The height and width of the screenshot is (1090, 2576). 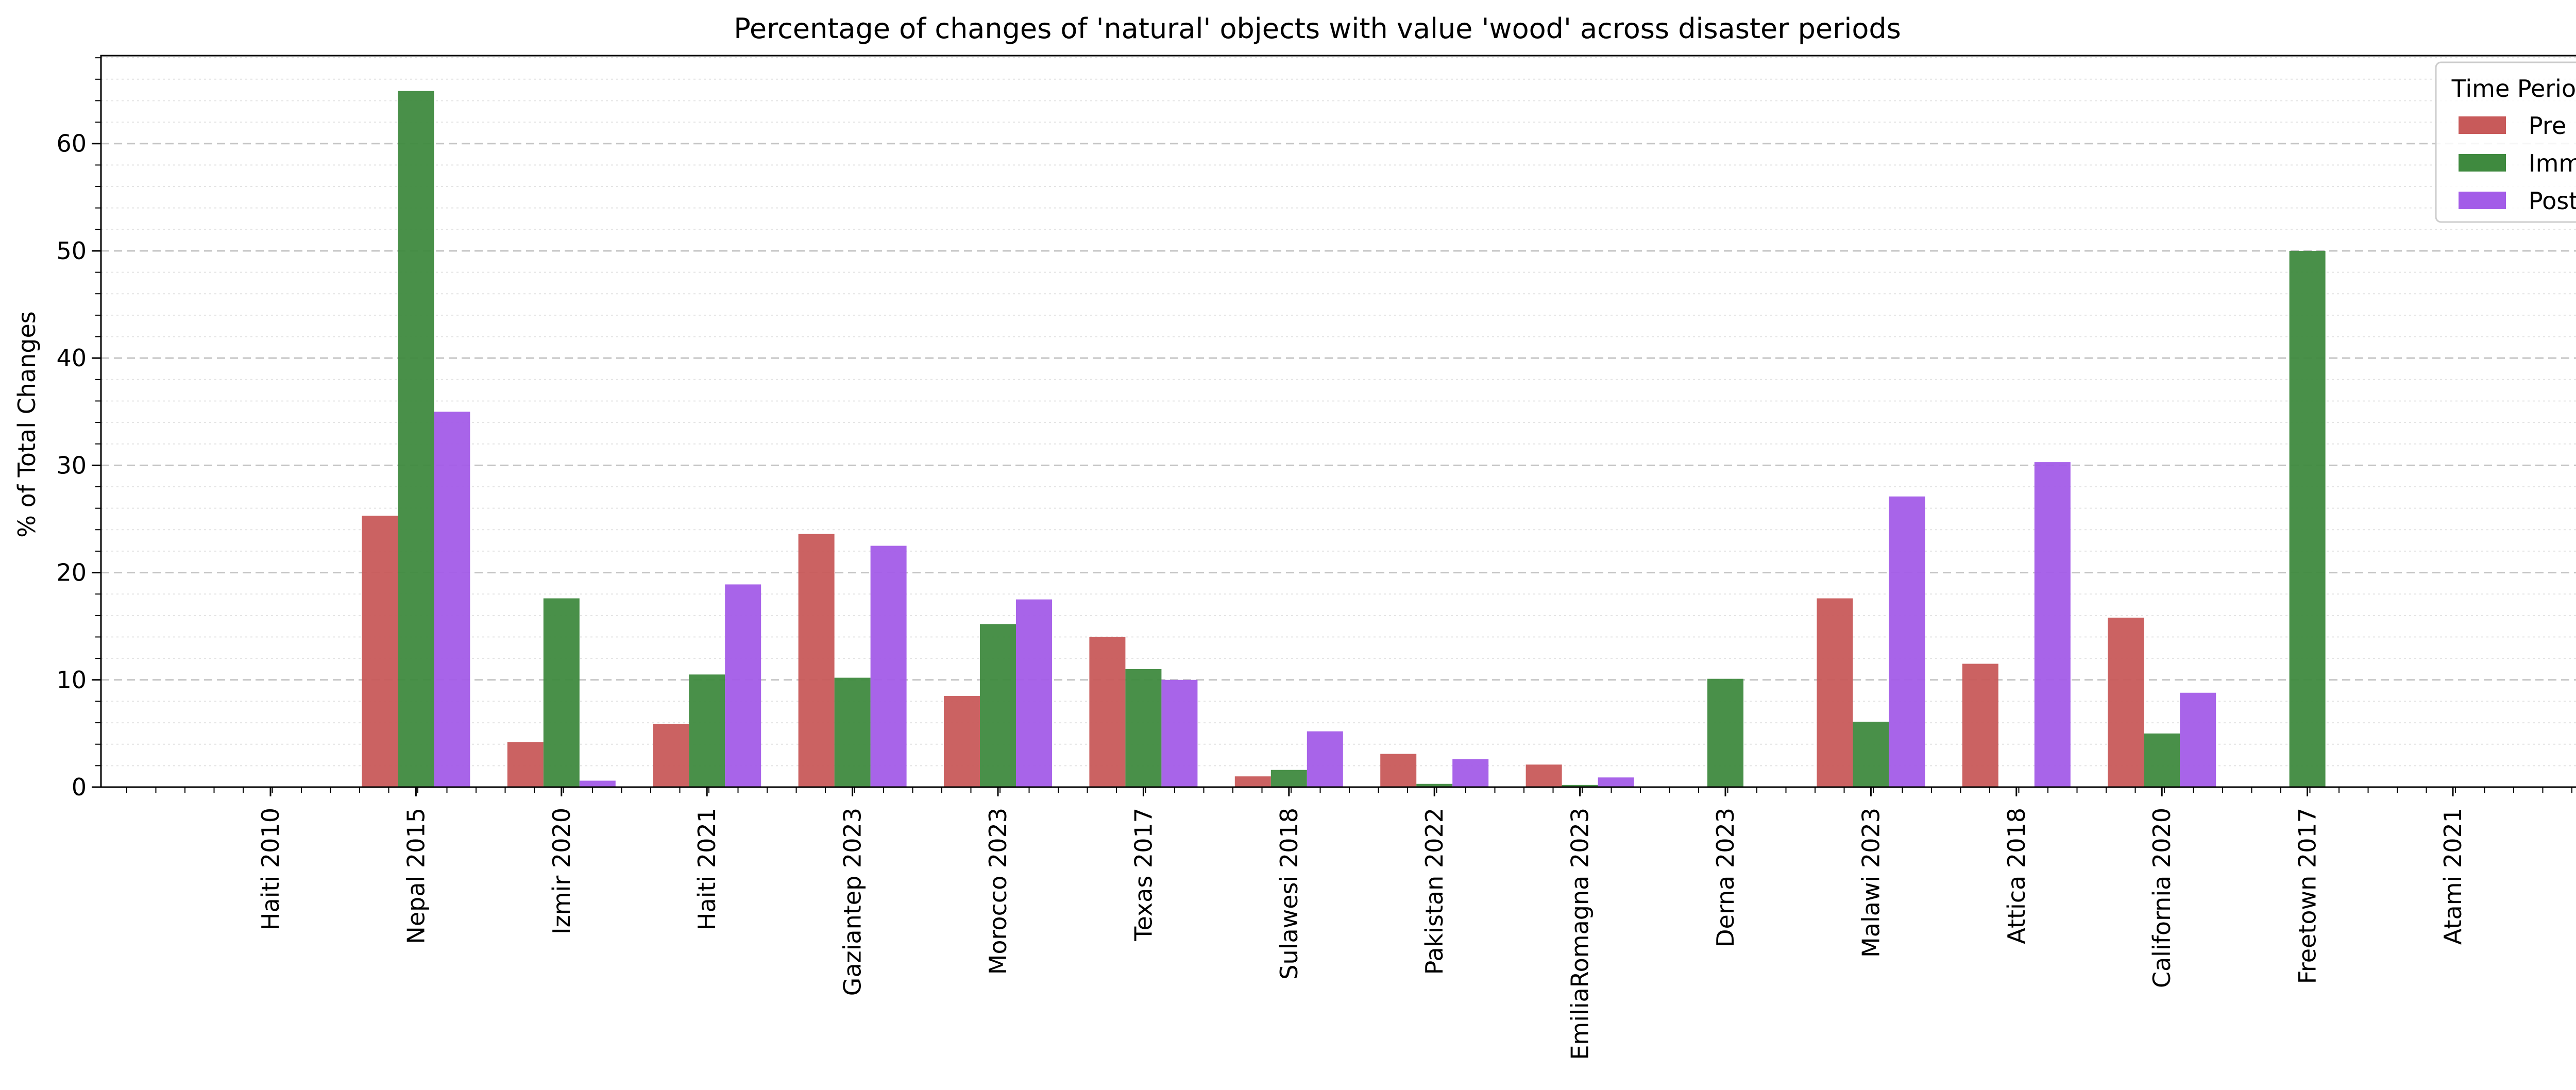 What do you see at coordinates (2162, 898) in the screenshot?
I see `x-tick-label: California 2020` at bounding box center [2162, 898].